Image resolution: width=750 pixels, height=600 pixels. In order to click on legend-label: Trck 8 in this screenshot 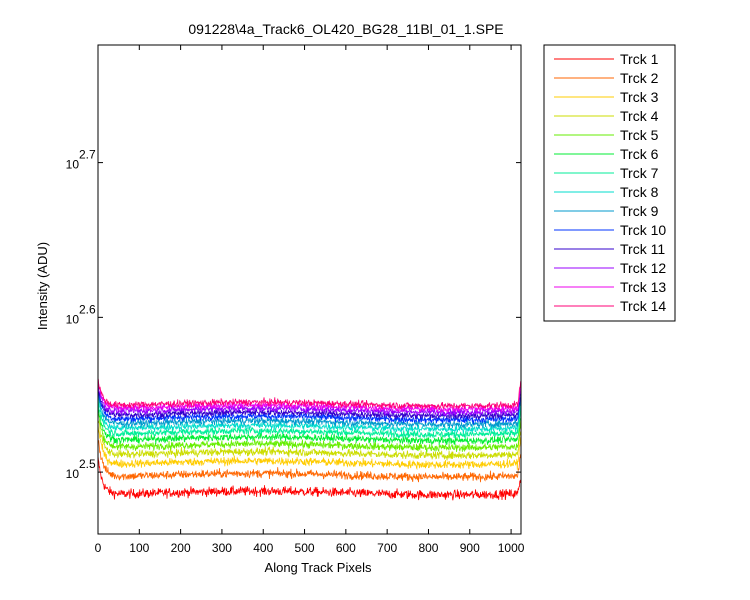, I will do `click(639, 192)`.